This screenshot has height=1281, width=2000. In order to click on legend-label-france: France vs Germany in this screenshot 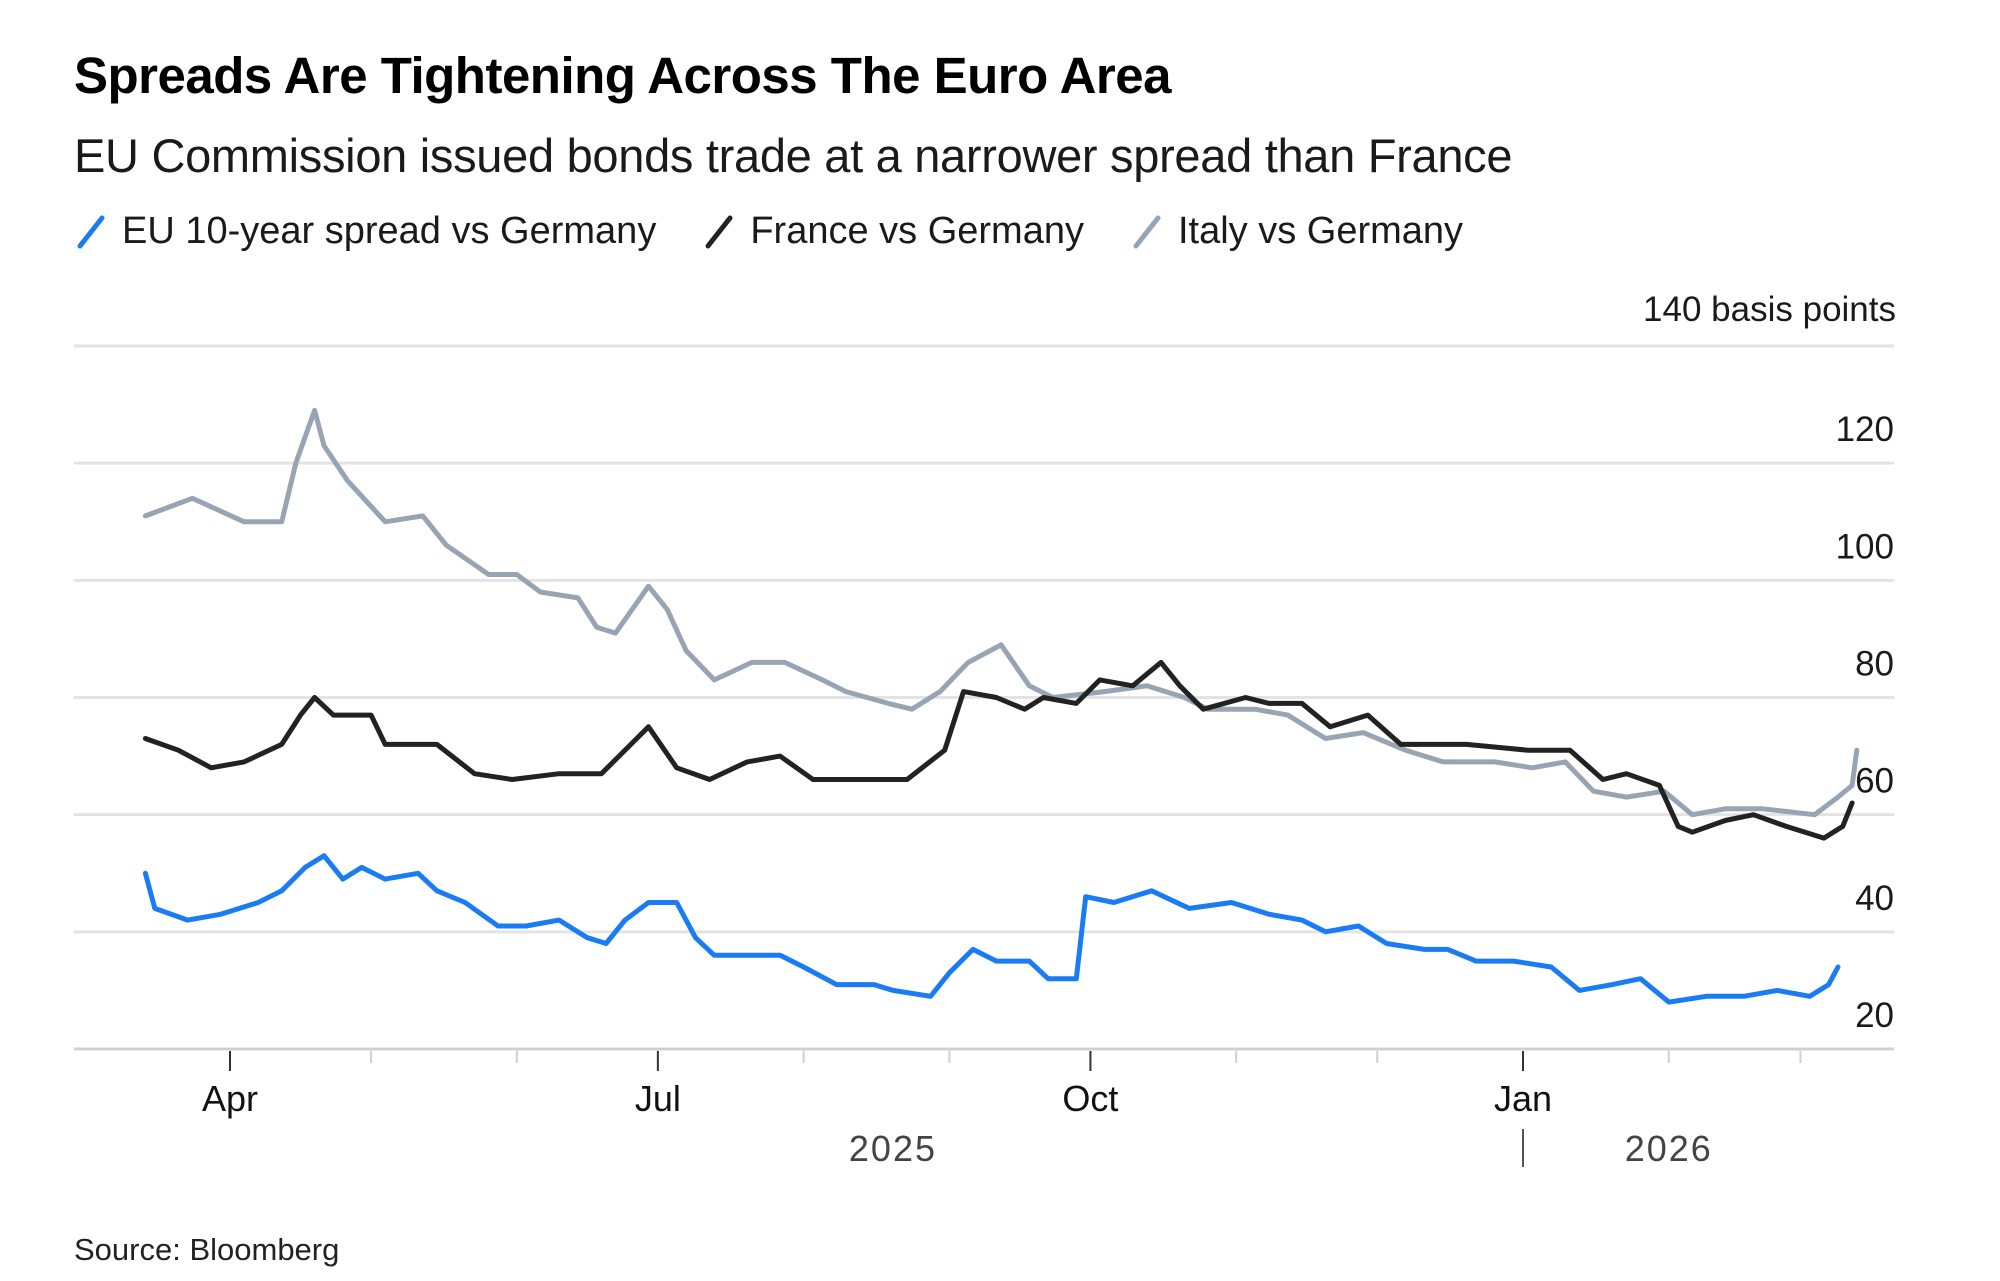, I will do `click(917, 231)`.